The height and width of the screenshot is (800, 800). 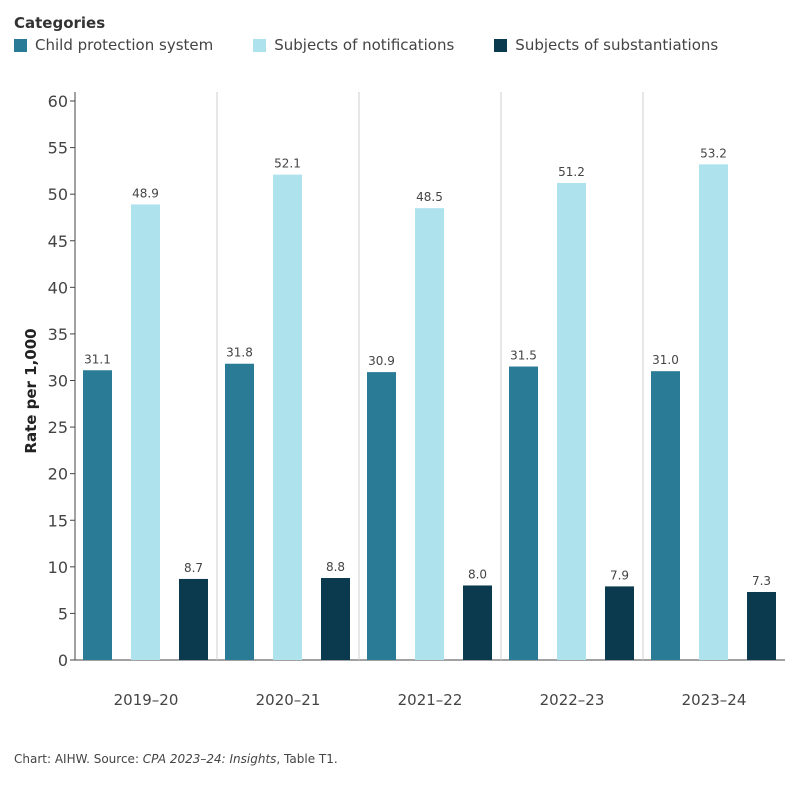 I want to click on legend-title: Categories, so click(x=60, y=23).